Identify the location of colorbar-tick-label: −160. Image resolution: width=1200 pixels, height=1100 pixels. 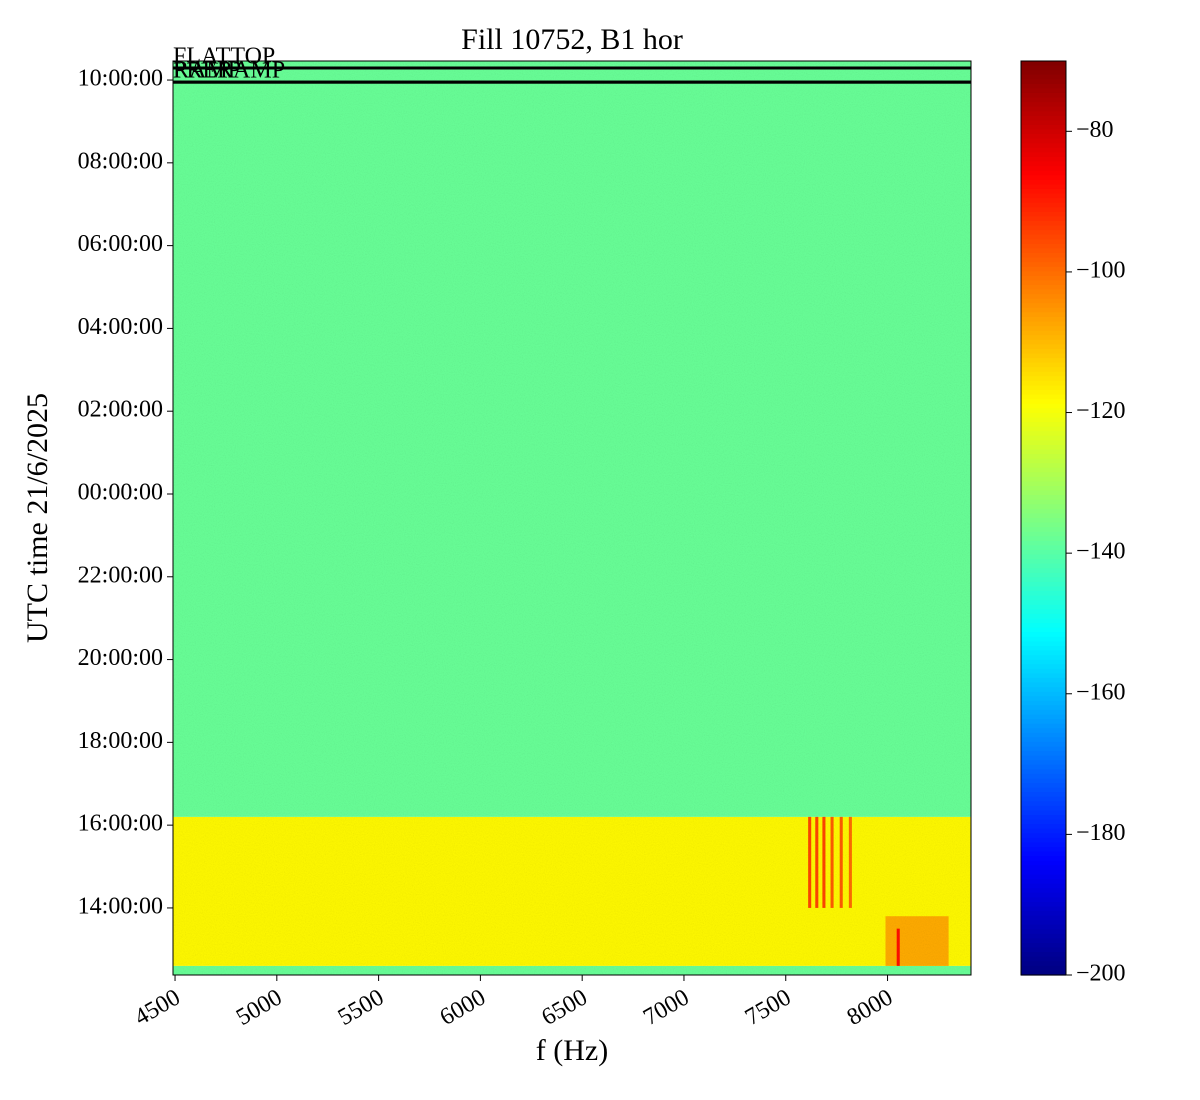
(1101, 692).